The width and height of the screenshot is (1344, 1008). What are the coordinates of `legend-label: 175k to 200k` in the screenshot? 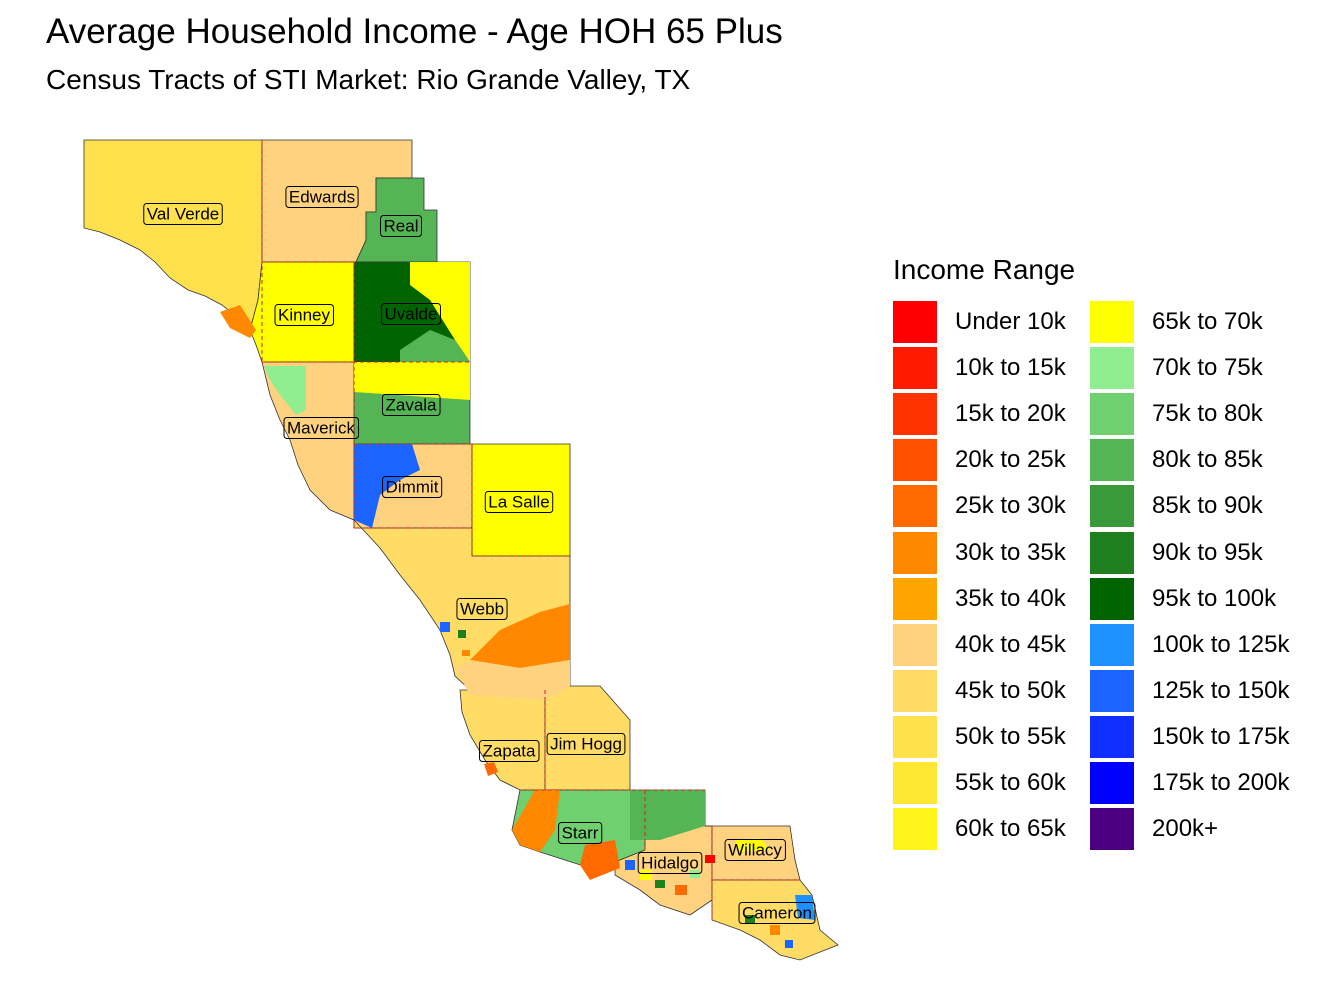 It's located at (1221, 782).